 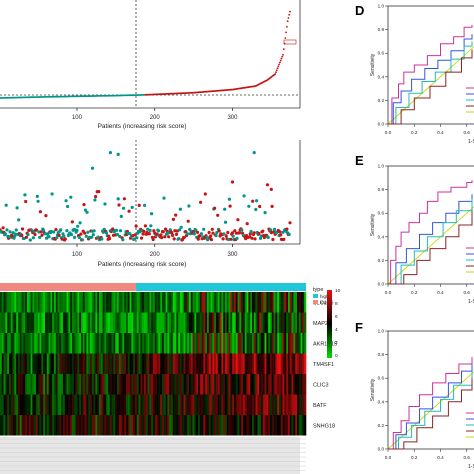 I want to click on status-x-label: Patients (increasing risk score), so click(x=142, y=264).